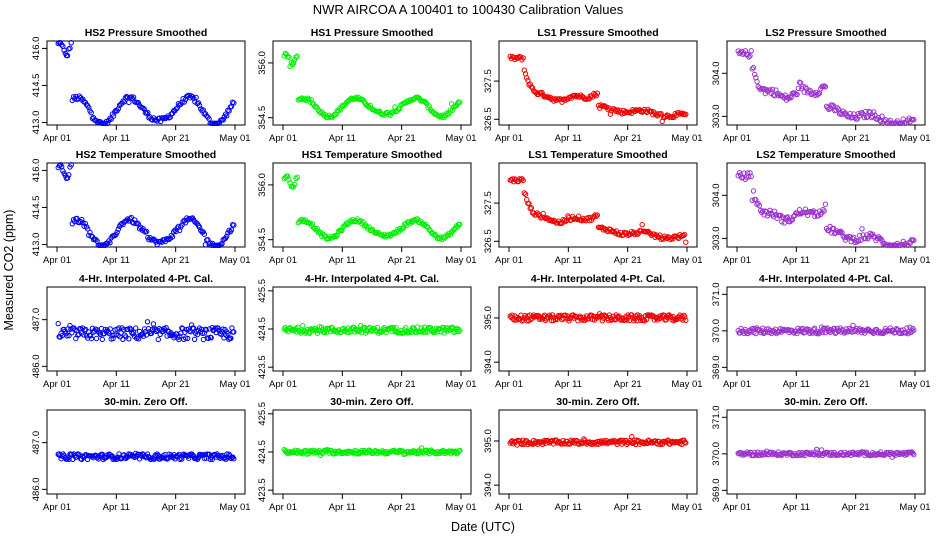 The width and height of the screenshot is (936, 540). What do you see at coordinates (597, 33) in the screenshot?
I see `panel-title: LS1 Pressure Smoothed` at bounding box center [597, 33].